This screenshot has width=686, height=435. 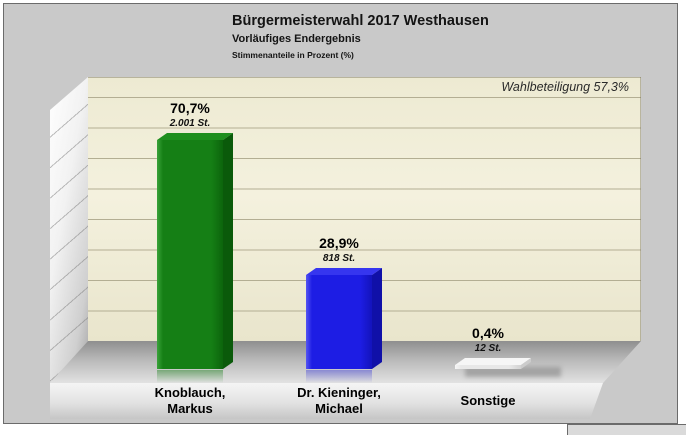 I want to click on votes-text: 818 St., so click(x=339, y=258).